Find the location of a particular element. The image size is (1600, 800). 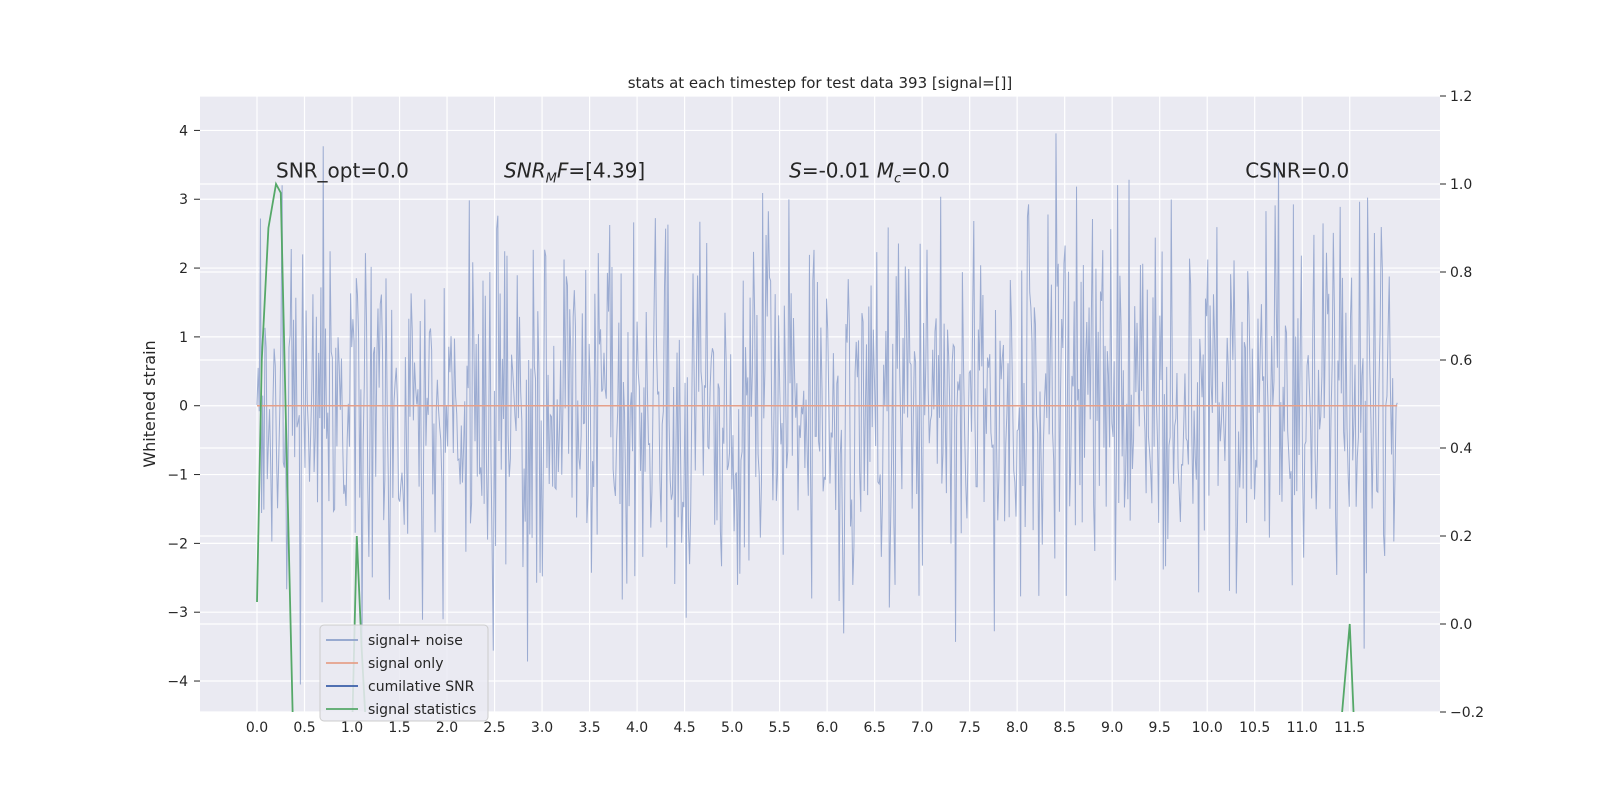

y-tick-label: −3 is located at coordinates (177, 613).